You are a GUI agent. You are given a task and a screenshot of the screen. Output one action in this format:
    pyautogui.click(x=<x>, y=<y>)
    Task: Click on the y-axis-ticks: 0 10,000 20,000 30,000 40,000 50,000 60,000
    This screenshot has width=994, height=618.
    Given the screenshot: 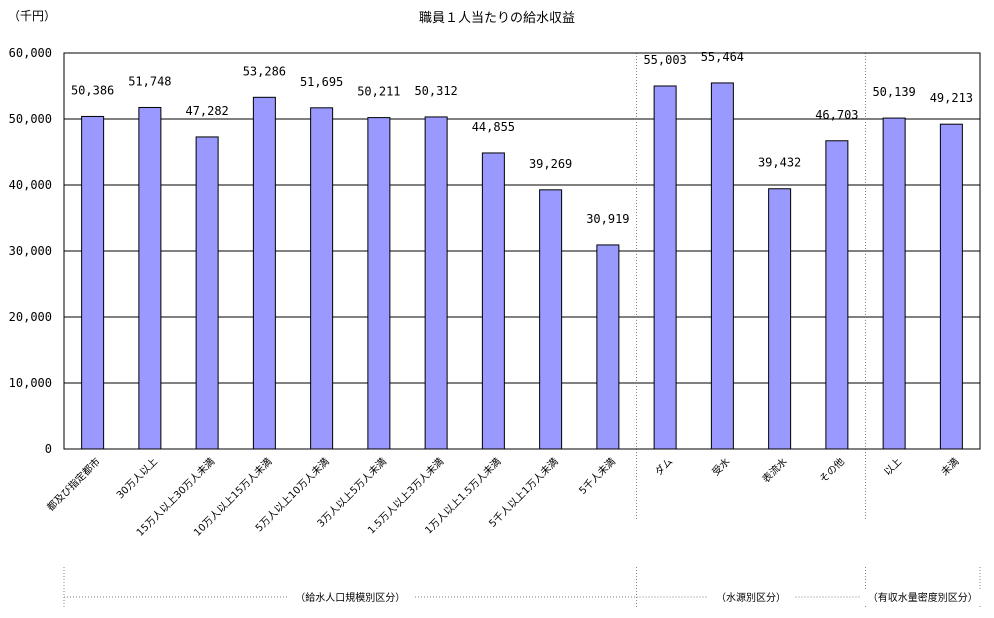 What is the action you would take?
    pyautogui.click(x=30, y=251)
    